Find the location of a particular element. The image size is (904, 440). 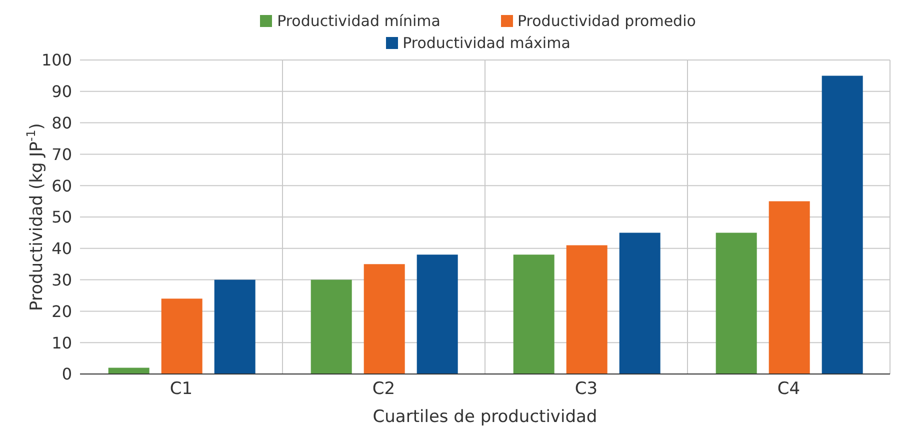

y-tick-label: 100 is located at coordinates (56, 60).